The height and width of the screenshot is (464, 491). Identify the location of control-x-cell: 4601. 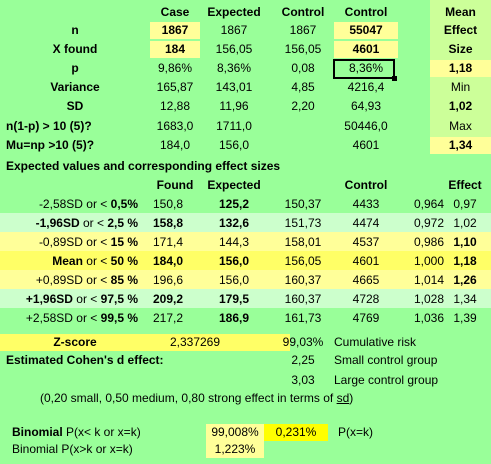
(366, 49).